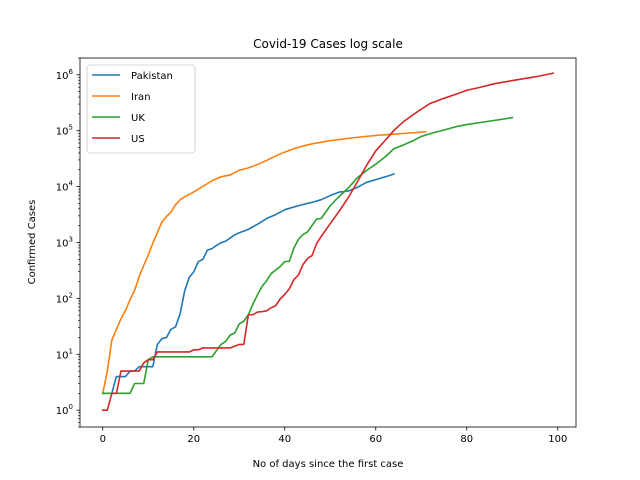  I want to click on y-tick-exponent: 6, so click(71, 72).